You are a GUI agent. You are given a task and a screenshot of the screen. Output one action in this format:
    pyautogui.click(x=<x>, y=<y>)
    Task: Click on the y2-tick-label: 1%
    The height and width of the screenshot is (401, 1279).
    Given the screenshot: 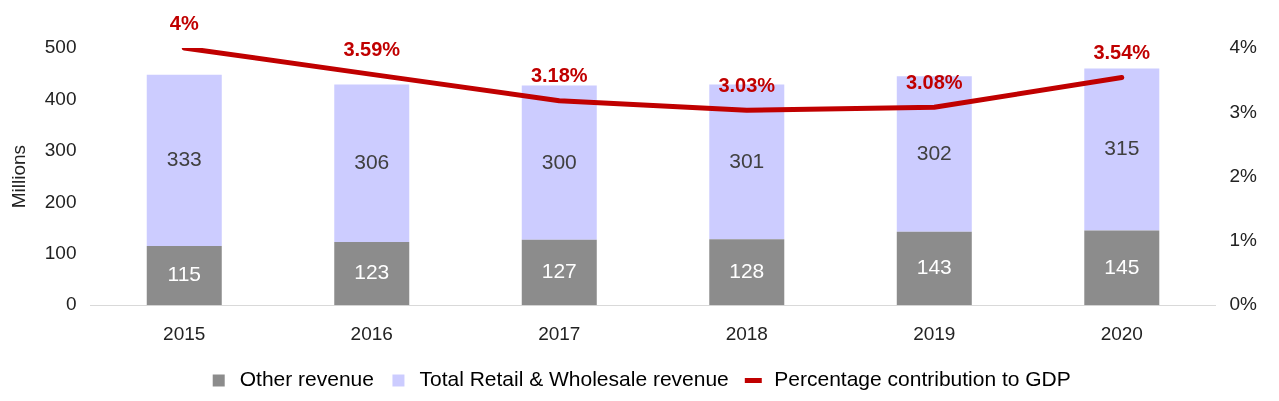 What is the action you would take?
    pyautogui.click(x=1243, y=240)
    